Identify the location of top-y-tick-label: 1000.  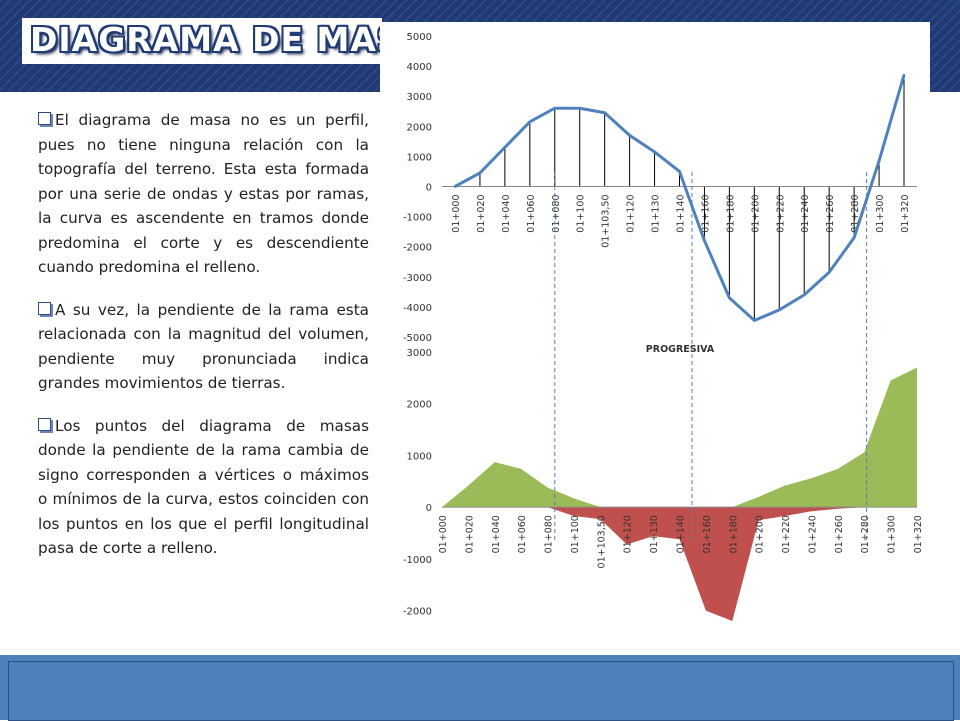
(419, 157).